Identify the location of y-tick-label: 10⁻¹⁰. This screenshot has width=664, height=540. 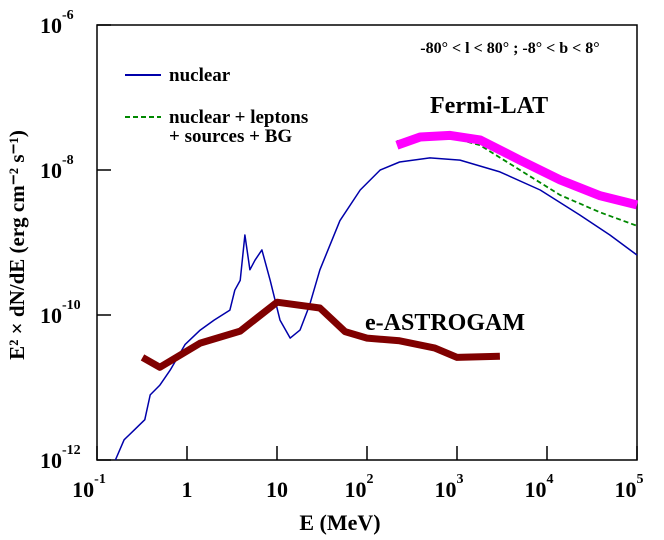
(60, 313).